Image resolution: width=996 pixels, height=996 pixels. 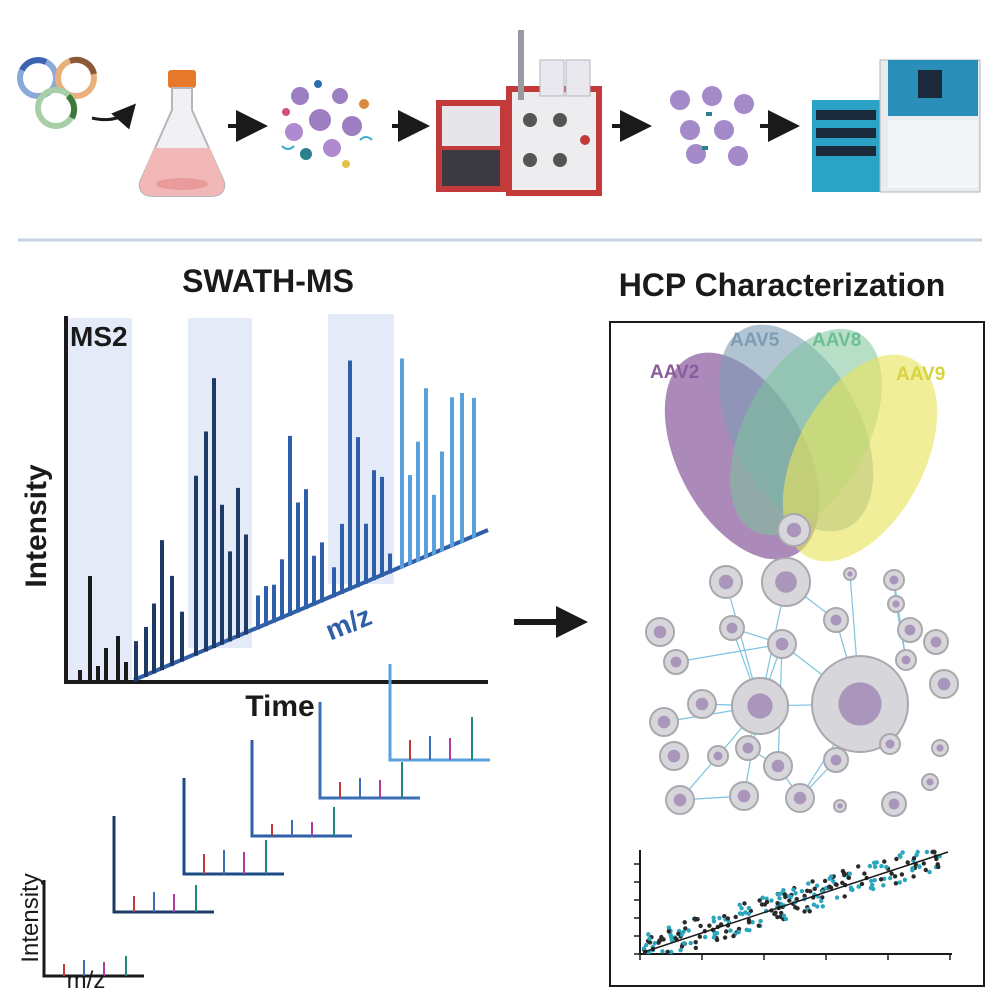 What do you see at coordinates (836, 340) in the screenshot?
I see `venn-label-aav8: AAV8` at bounding box center [836, 340].